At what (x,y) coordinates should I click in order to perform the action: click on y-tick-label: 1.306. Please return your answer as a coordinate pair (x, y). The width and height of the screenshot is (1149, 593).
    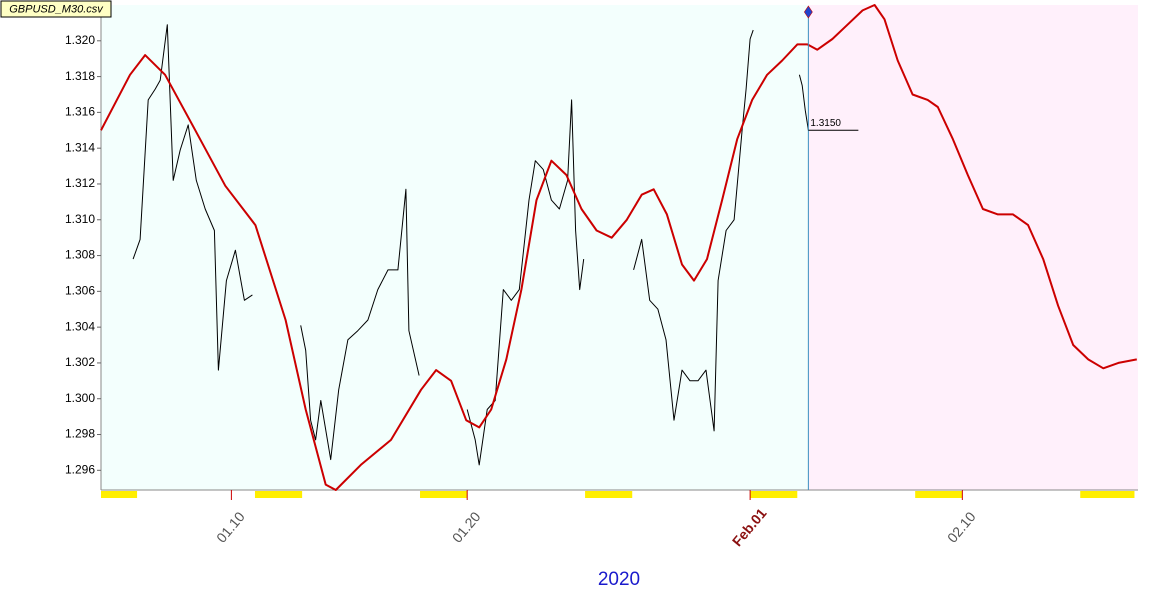
    Looking at the image, I should click on (80, 291).